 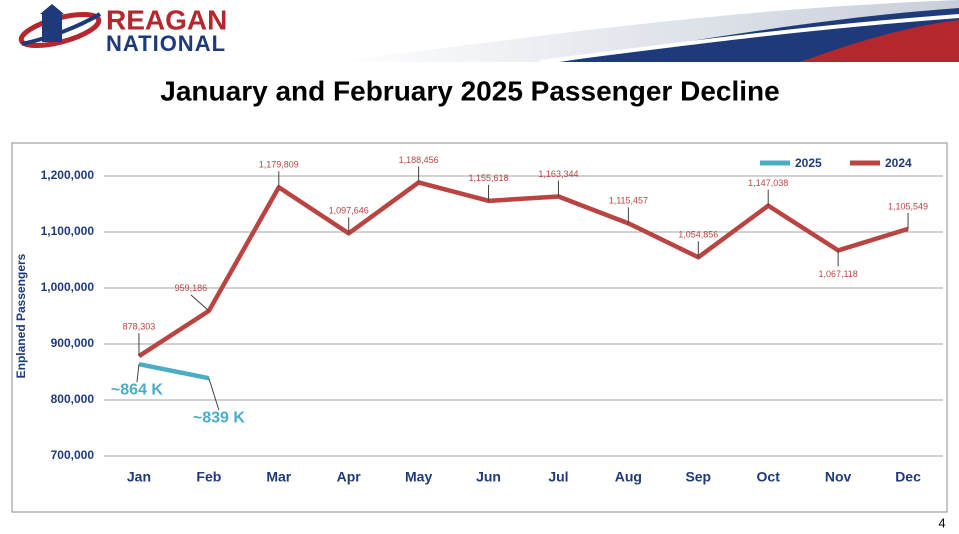 I want to click on x-tick-label: Aug, so click(x=628, y=477).